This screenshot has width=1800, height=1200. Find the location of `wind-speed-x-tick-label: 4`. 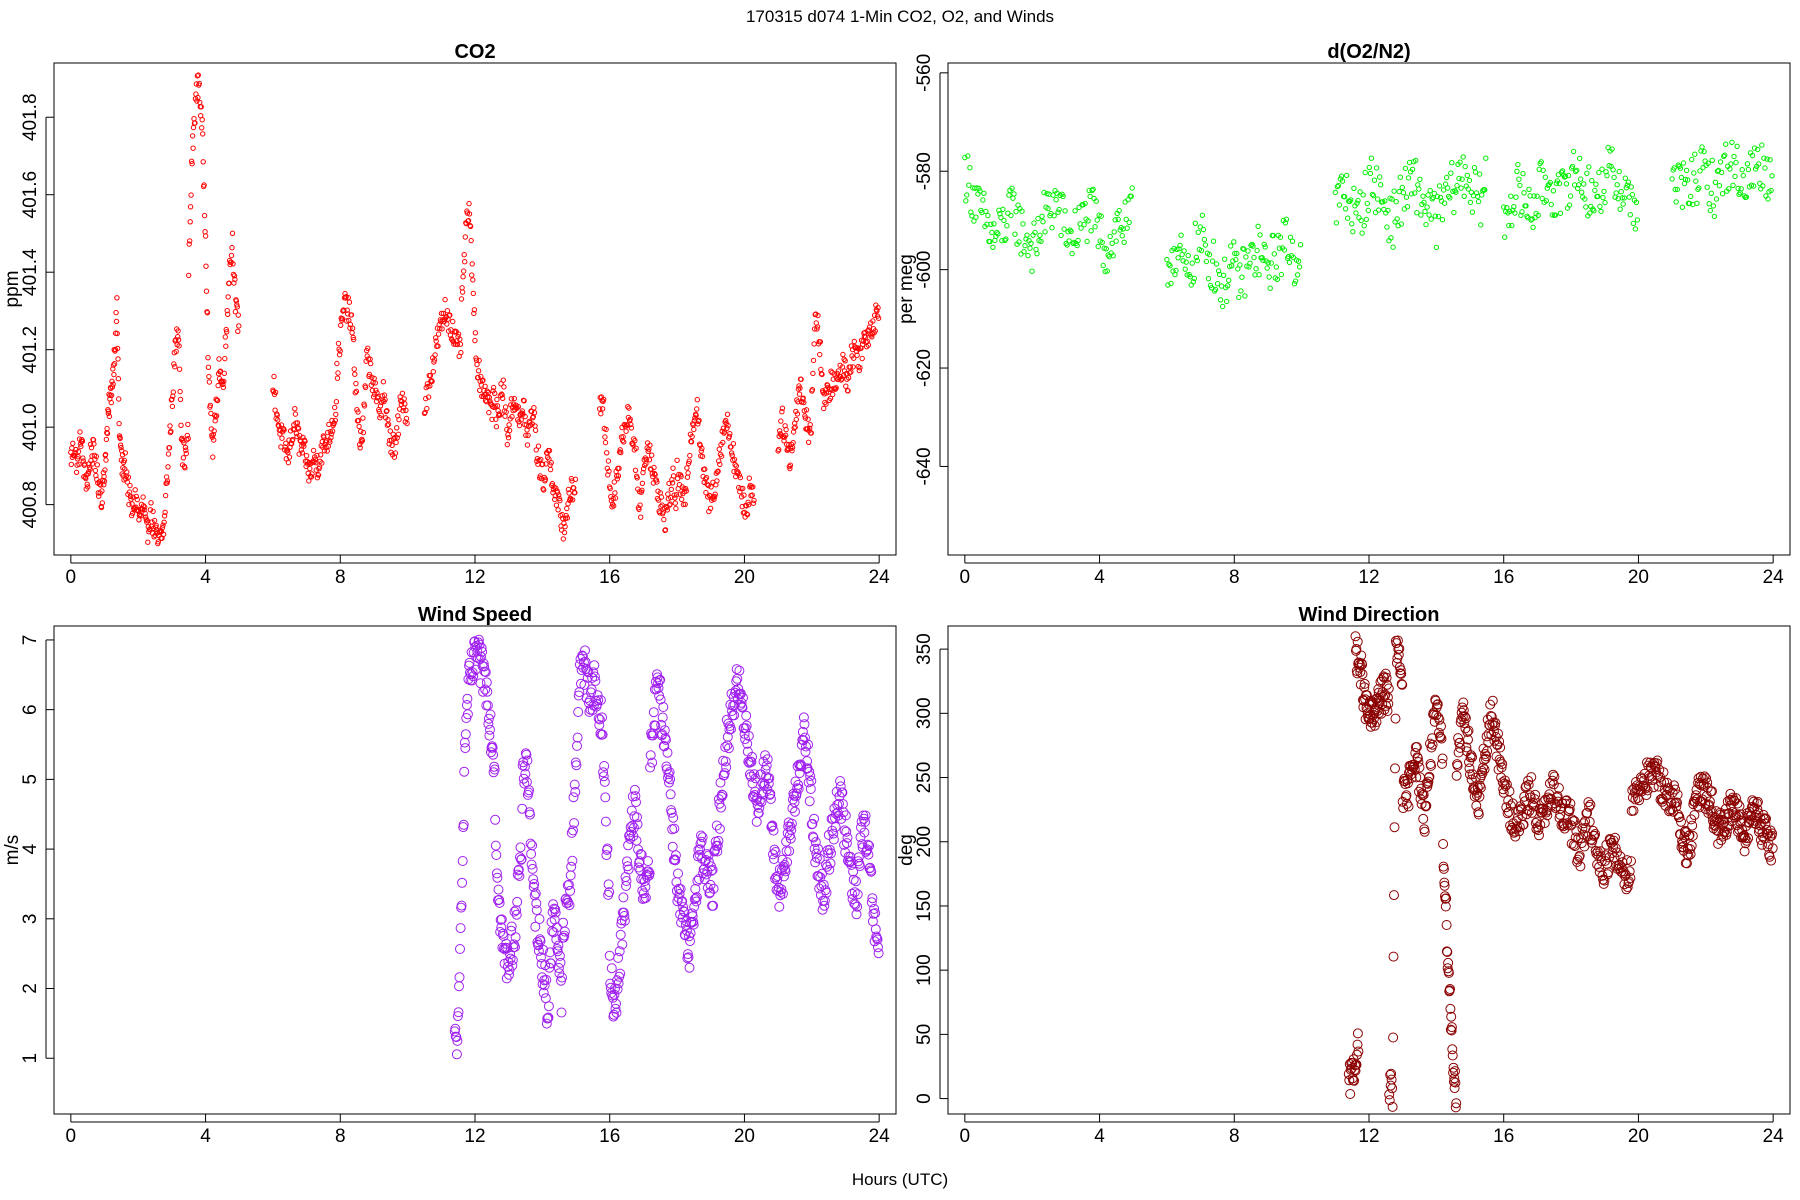

wind-speed-x-tick-label: 4 is located at coordinates (205, 1136).